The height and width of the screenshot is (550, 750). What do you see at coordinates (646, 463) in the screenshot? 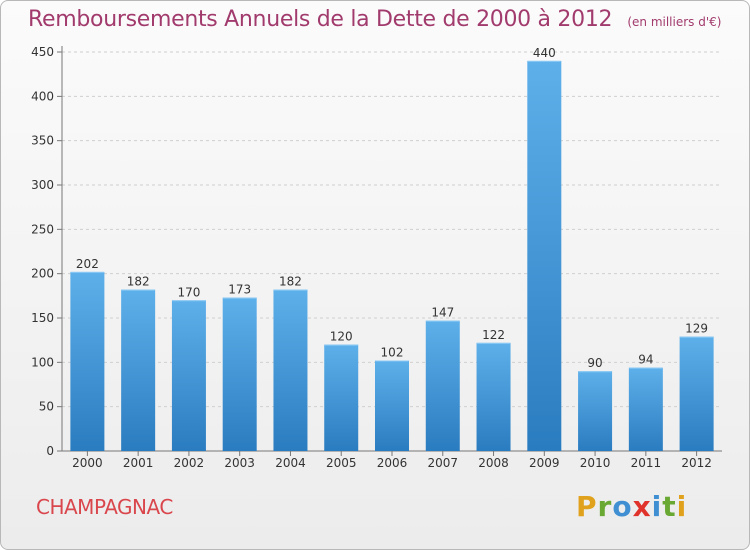
I see `x-tick-label: 2011` at bounding box center [646, 463].